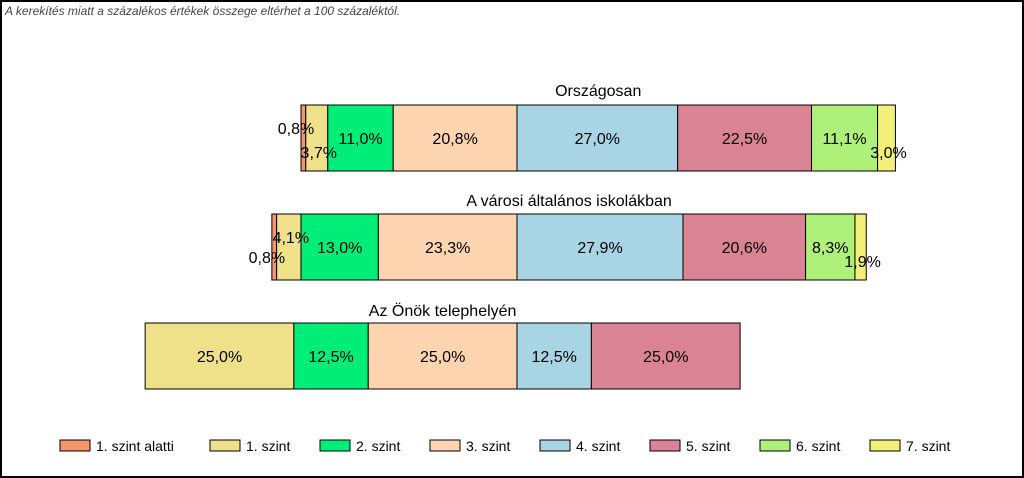 This screenshot has height=478, width=1024. I want to click on data-label-g1-l1: 3,7%, so click(319, 153).